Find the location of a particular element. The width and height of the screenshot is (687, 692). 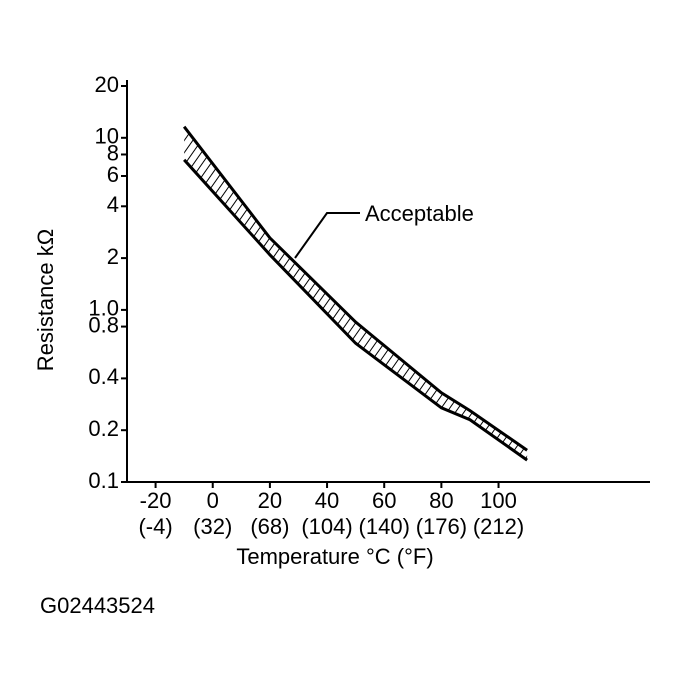

x-tick-secondary-label: (68) is located at coordinates (269, 526).